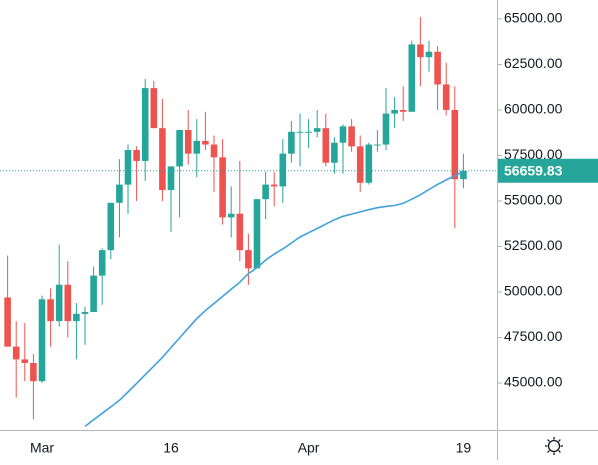  I want to click on x-tick-label: Mar, so click(42, 448).